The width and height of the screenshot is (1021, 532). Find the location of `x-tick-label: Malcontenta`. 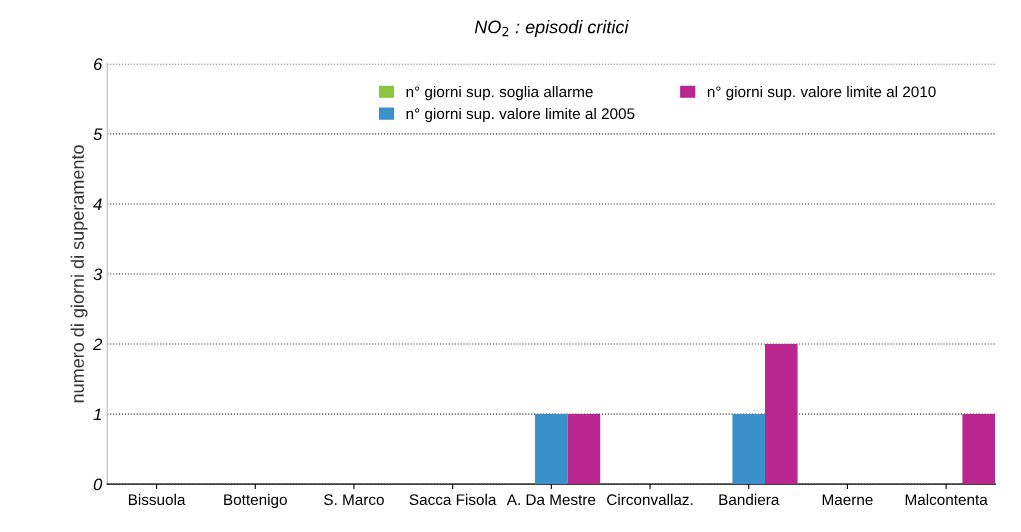

x-tick-label: Malcontenta is located at coordinates (946, 499).